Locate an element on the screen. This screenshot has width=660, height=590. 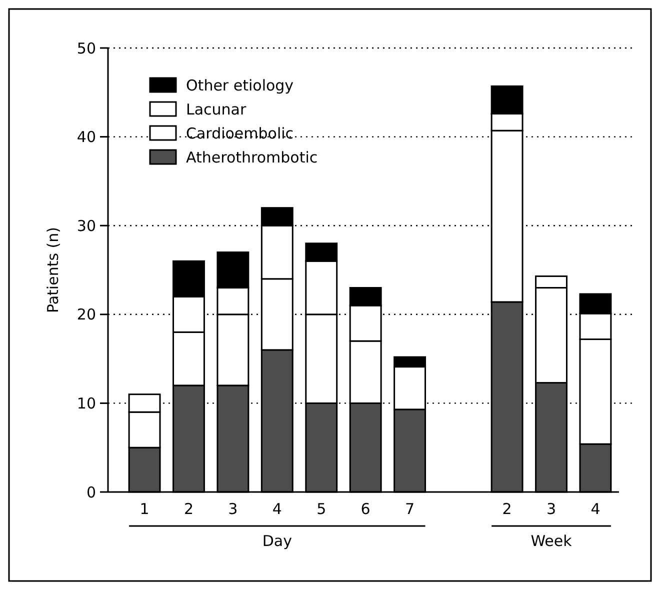
y-axis-title: Patients (n) is located at coordinates (53, 270).